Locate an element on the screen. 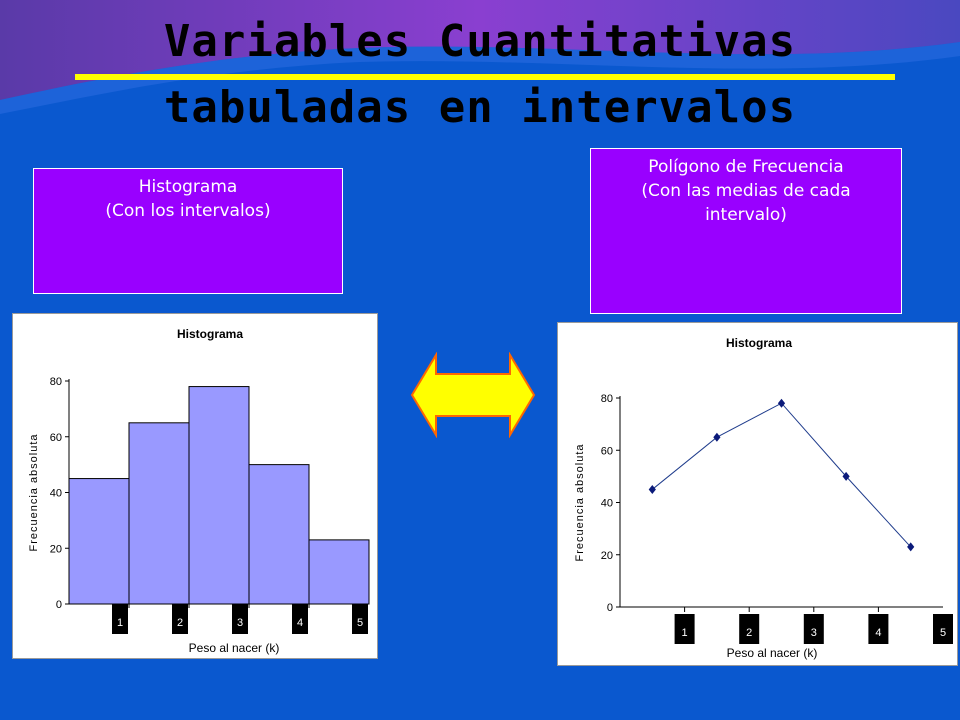 The height and width of the screenshot is (720, 960). polygon-caption-line-3: intervalo) is located at coordinates (746, 215).